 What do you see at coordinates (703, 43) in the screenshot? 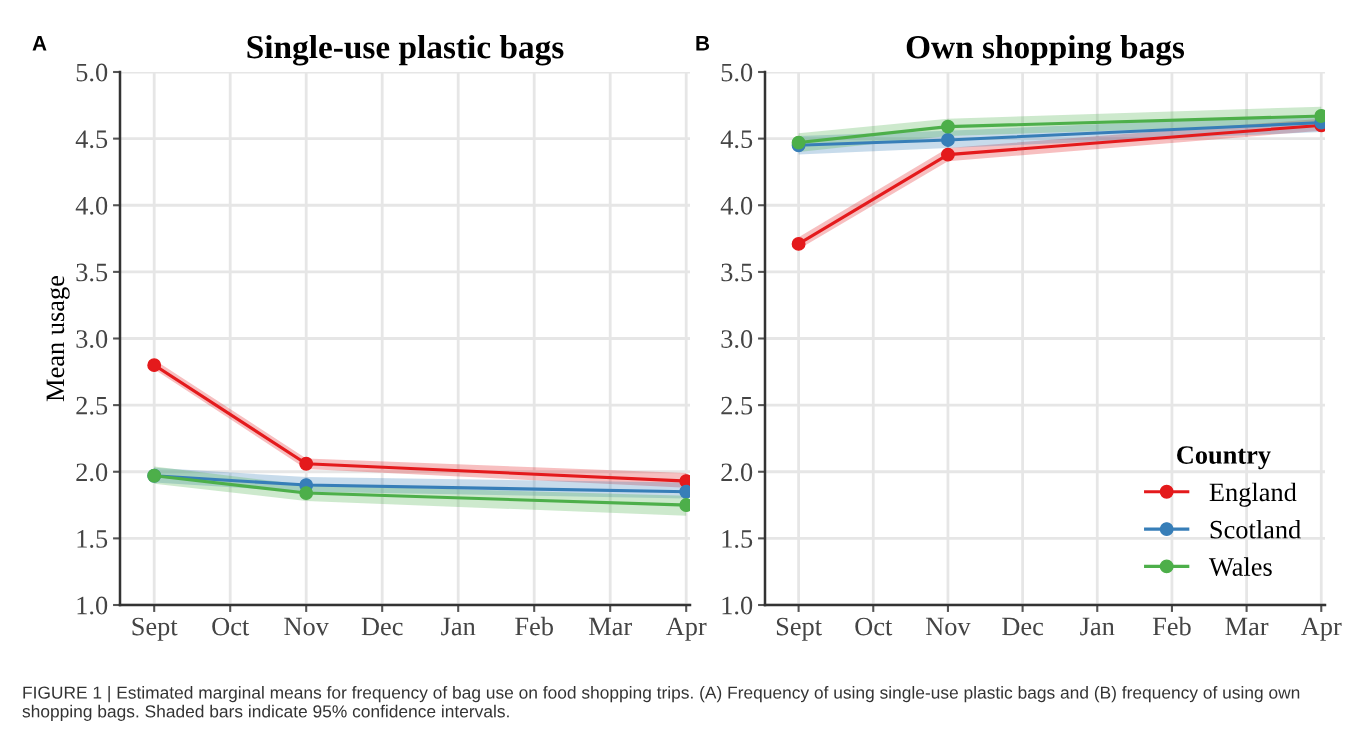
I see `text: B` at bounding box center [703, 43].